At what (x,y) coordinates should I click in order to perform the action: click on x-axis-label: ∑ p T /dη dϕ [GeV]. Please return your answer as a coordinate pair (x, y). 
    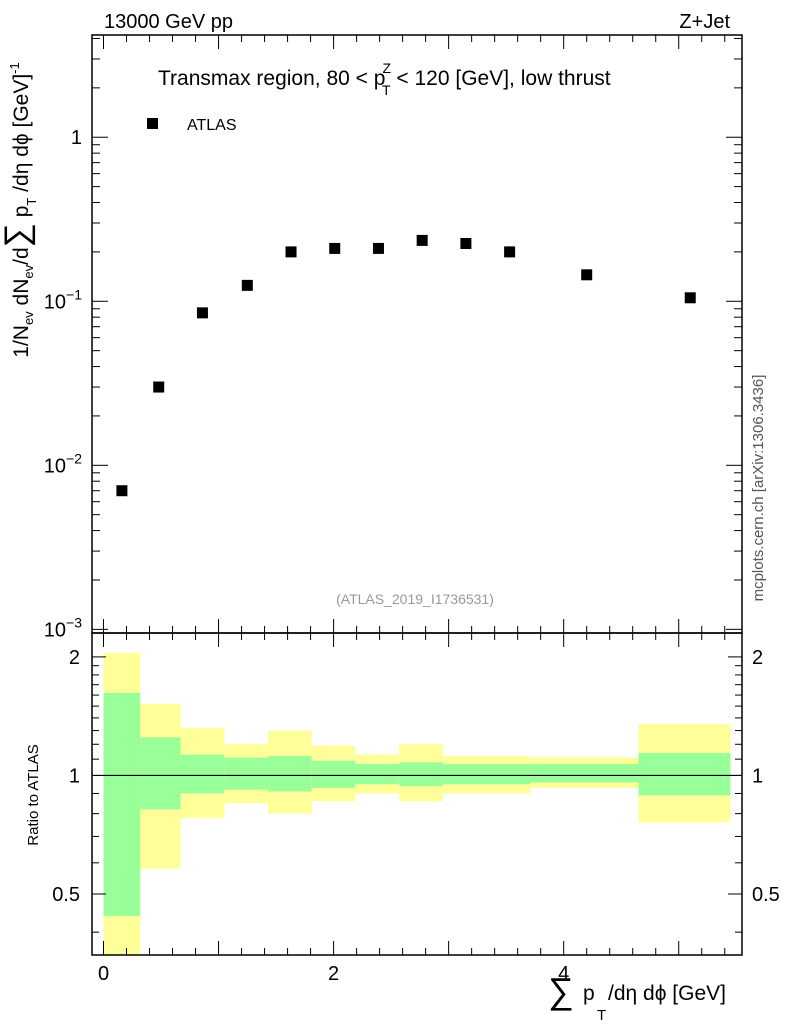
    Looking at the image, I should click on (637, 997).